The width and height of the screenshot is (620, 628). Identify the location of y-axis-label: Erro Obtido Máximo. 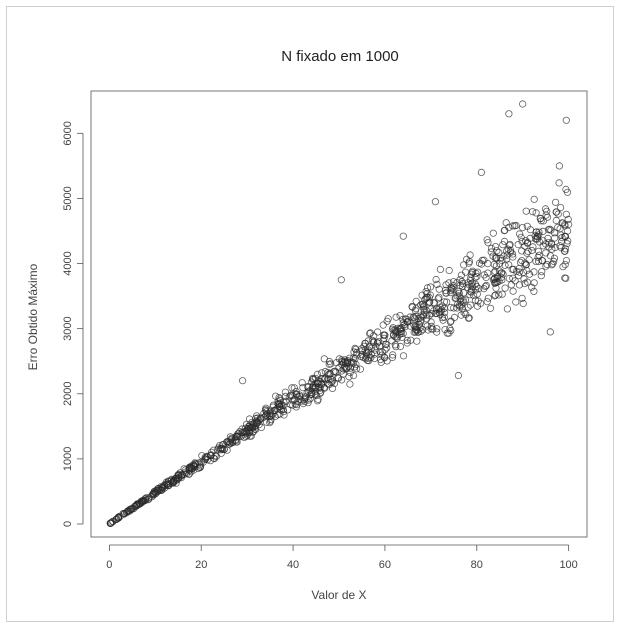
(33, 316).